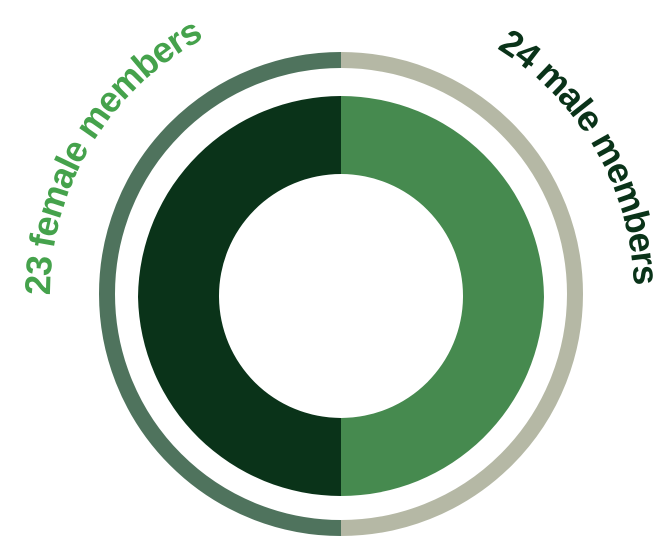 Image resolution: width=666 pixels, height=540 pixels. What do you see at coordinates (239, 196) in the screenshot?
I see `inner-quadrant-top-left` at bounding box center [239, 196].